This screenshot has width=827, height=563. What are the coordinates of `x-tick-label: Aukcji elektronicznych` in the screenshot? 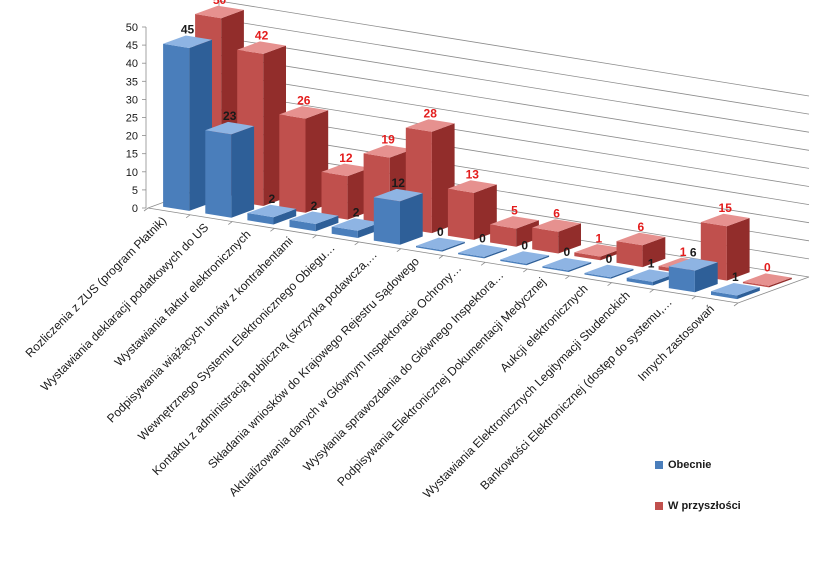 It's located at (543, 328).